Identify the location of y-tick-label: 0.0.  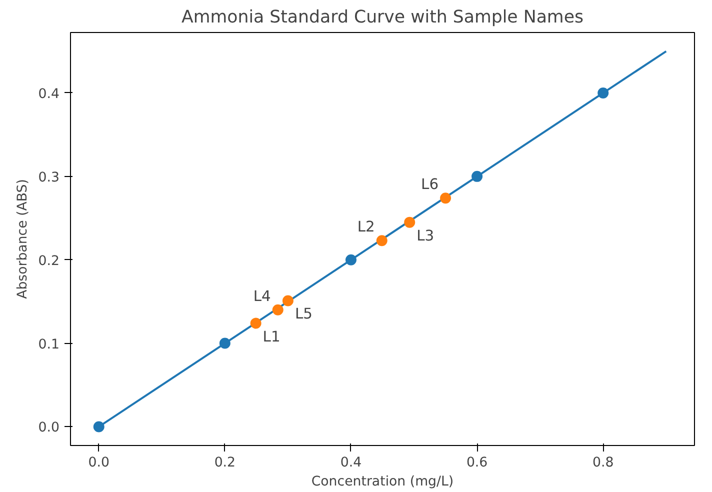
(49, 428).